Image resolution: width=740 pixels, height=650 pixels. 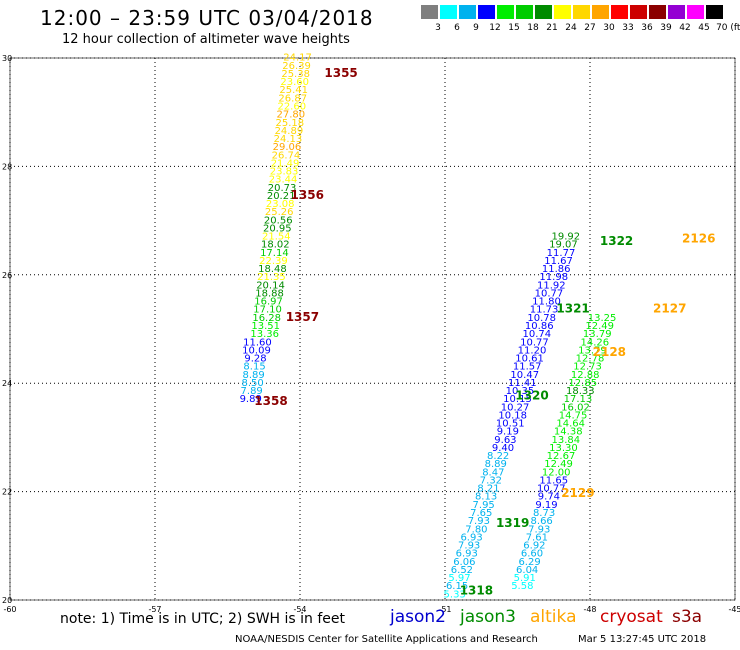 What do you see at coordinates (488, 489) in the screenshot?
I see `wave-height-value: 8.21` at bounding box center [488, 489].